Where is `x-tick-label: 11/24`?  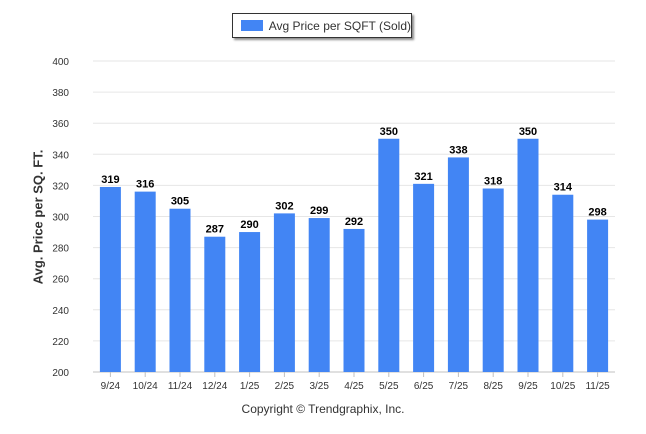 x-tick-label: 11/24 is located at coordinates (180, 386).